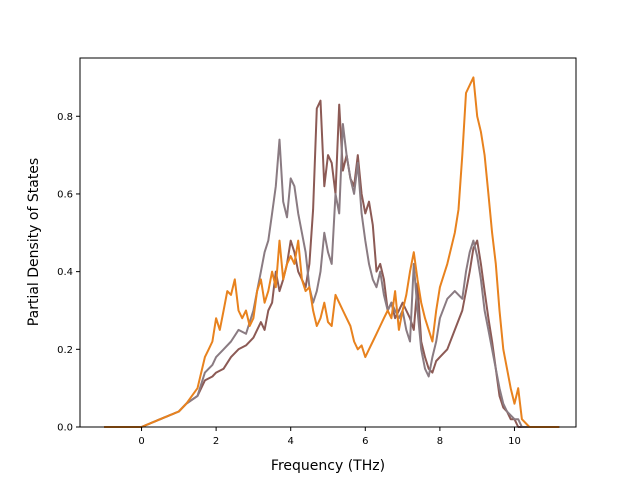  What do you see at coordinates (65, 272) in the screenshot?
I see `y-tick-label: 0.4` at bounding box center [65, 272].